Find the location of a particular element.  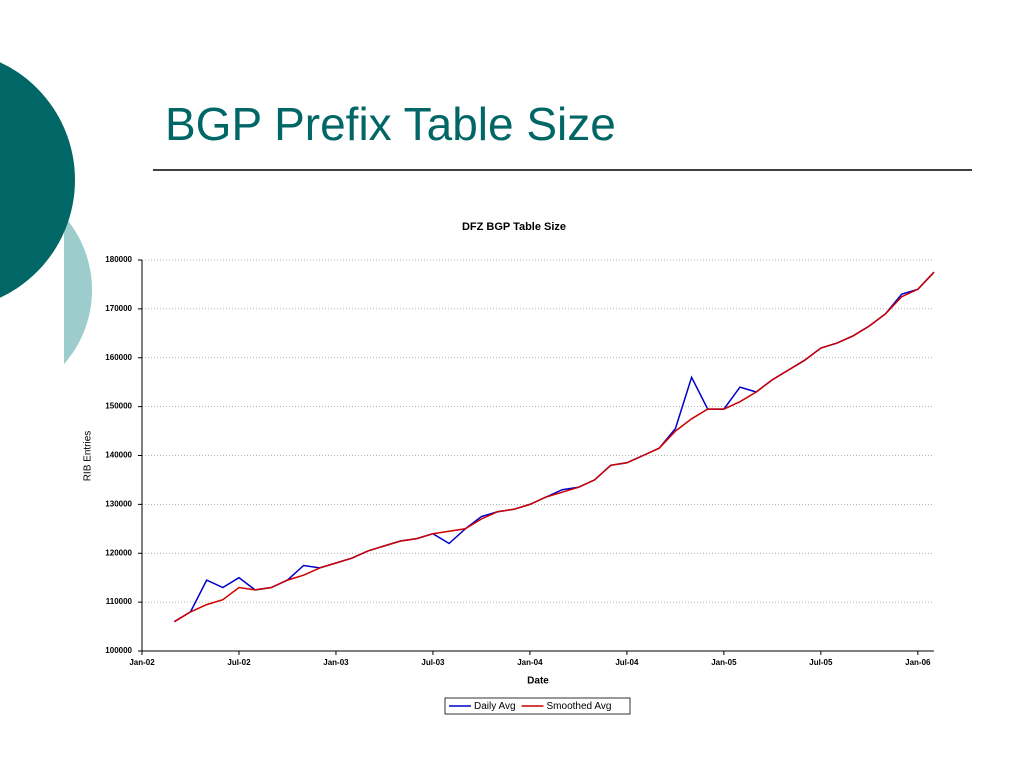

x-tick-label: Jan-05 is located at coordinates (724, 662).